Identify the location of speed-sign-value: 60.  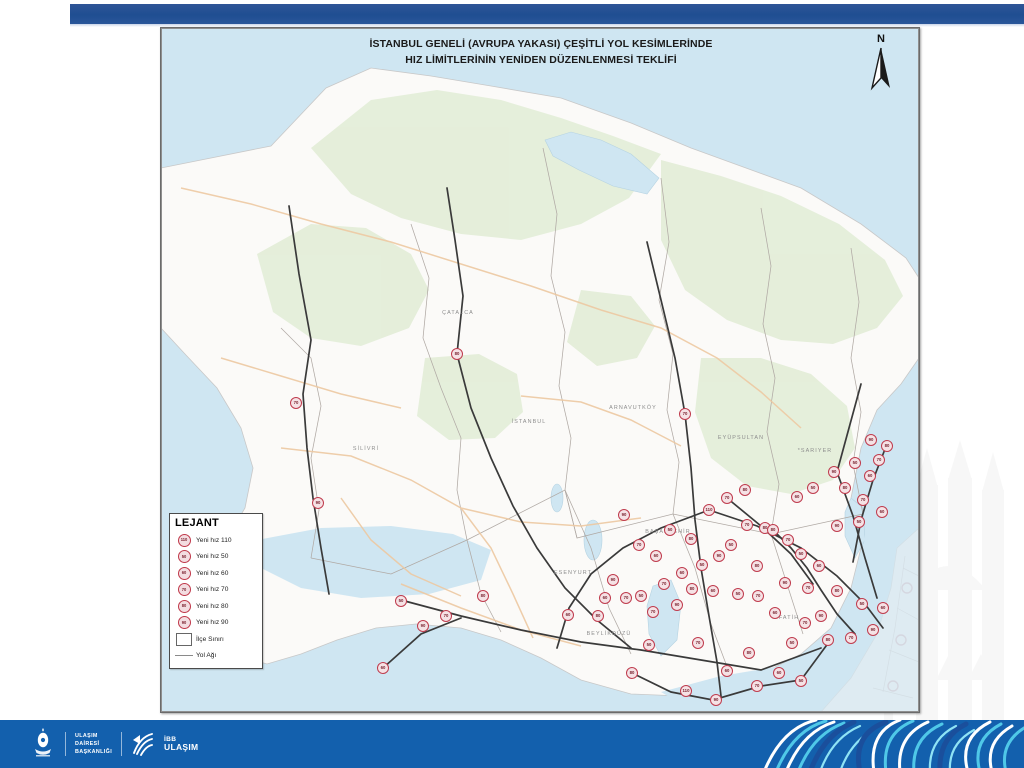
(184, 573).